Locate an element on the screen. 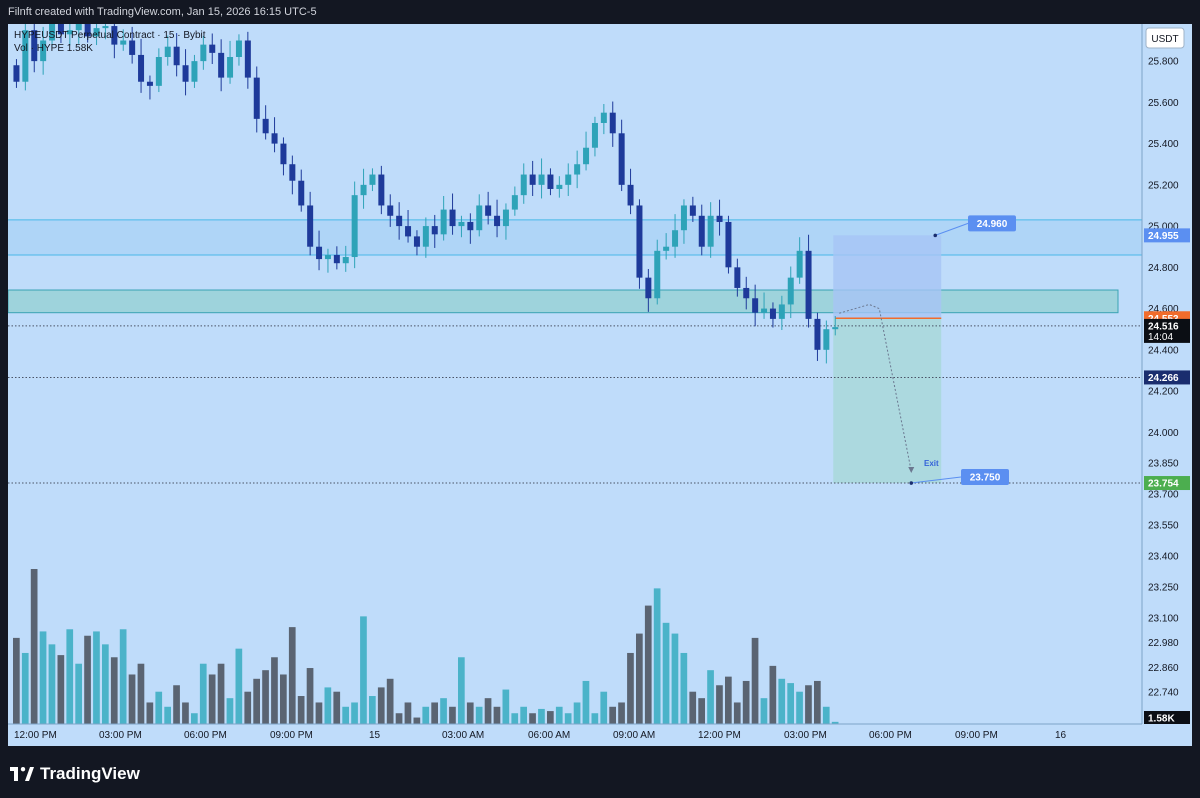 The height and width of the screenshot is (798, 1200). y-tick-label: 23.250 is located at coordinates (1163, 587).